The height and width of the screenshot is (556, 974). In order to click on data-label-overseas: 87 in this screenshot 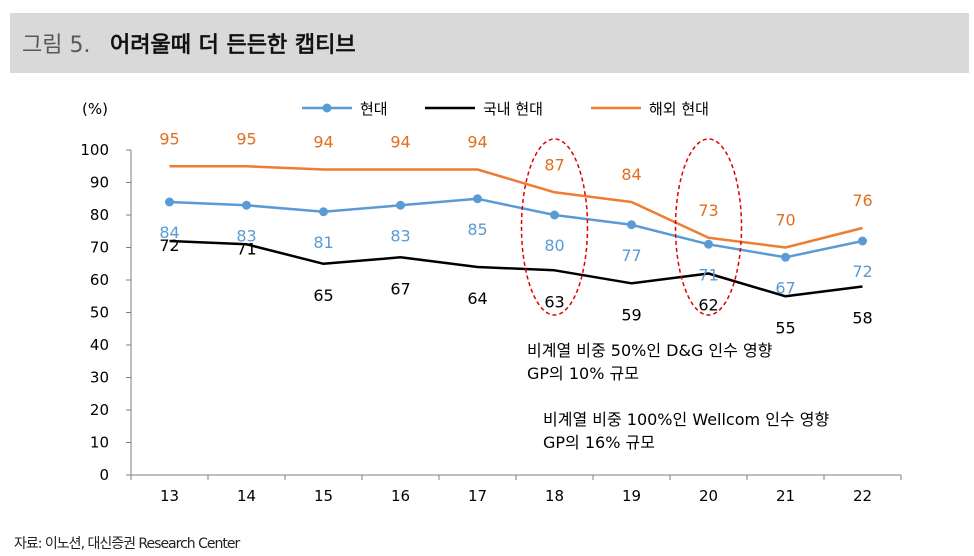, I will do `click(554, 164)`.